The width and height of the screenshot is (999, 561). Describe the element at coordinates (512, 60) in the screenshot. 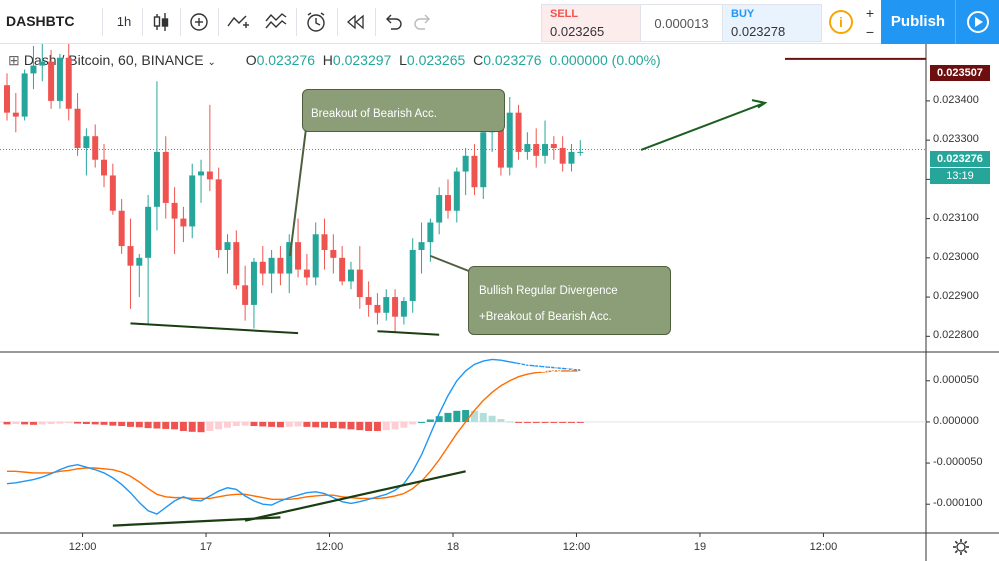

I see `legend-close: 0.023276` at that location.